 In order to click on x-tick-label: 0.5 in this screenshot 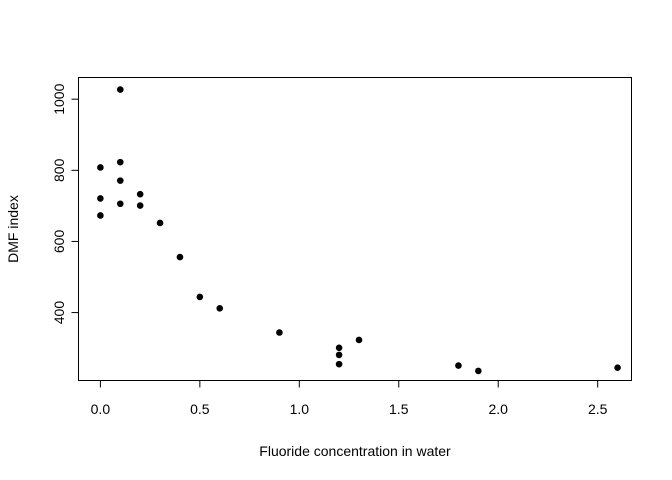, I will do `click(200, 409)`.